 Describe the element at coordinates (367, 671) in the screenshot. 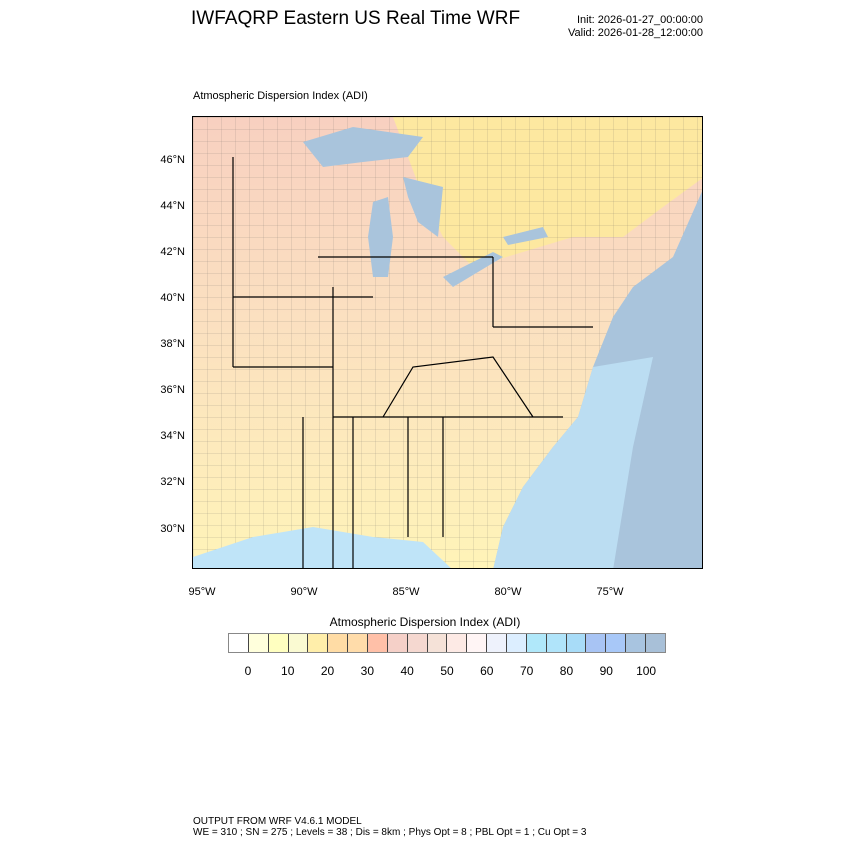

I see `colorbar-label: 30` at that location.